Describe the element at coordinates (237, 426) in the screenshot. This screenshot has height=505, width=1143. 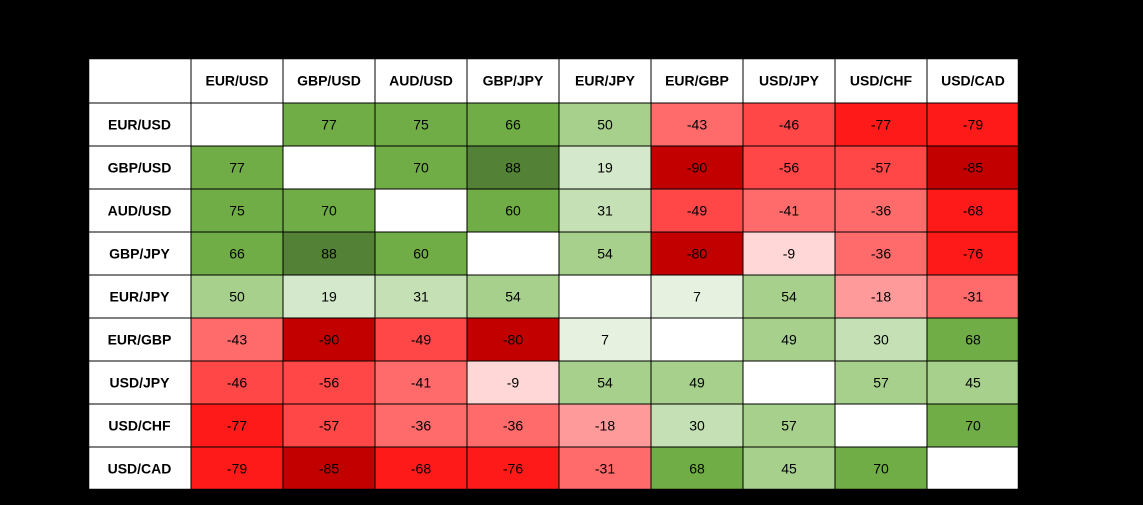
I see `cell-value-label: -77` at that location.